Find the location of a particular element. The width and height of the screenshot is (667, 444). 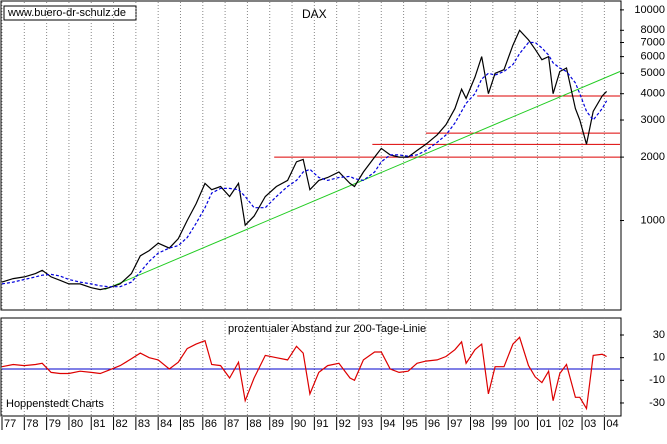

y-tick-label: -10 is located at coordinates (657, 380).